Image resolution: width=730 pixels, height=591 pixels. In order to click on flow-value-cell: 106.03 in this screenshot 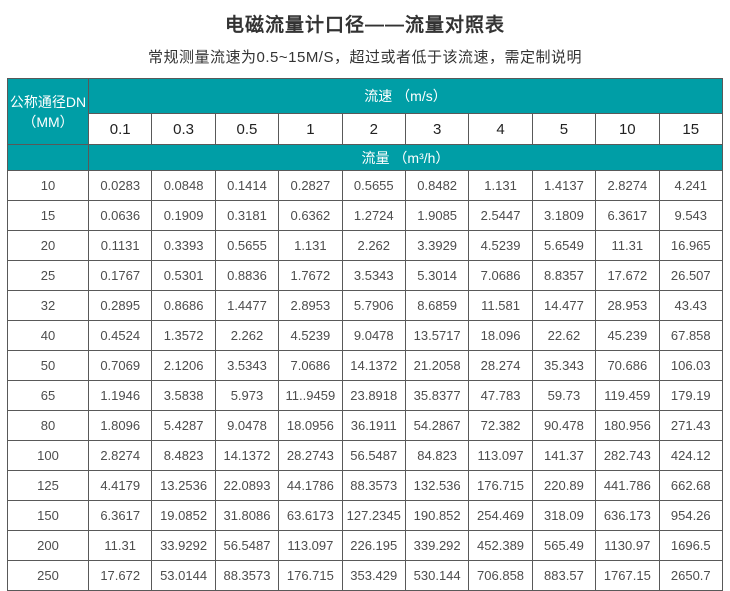, I will do `click(691, 365)`.